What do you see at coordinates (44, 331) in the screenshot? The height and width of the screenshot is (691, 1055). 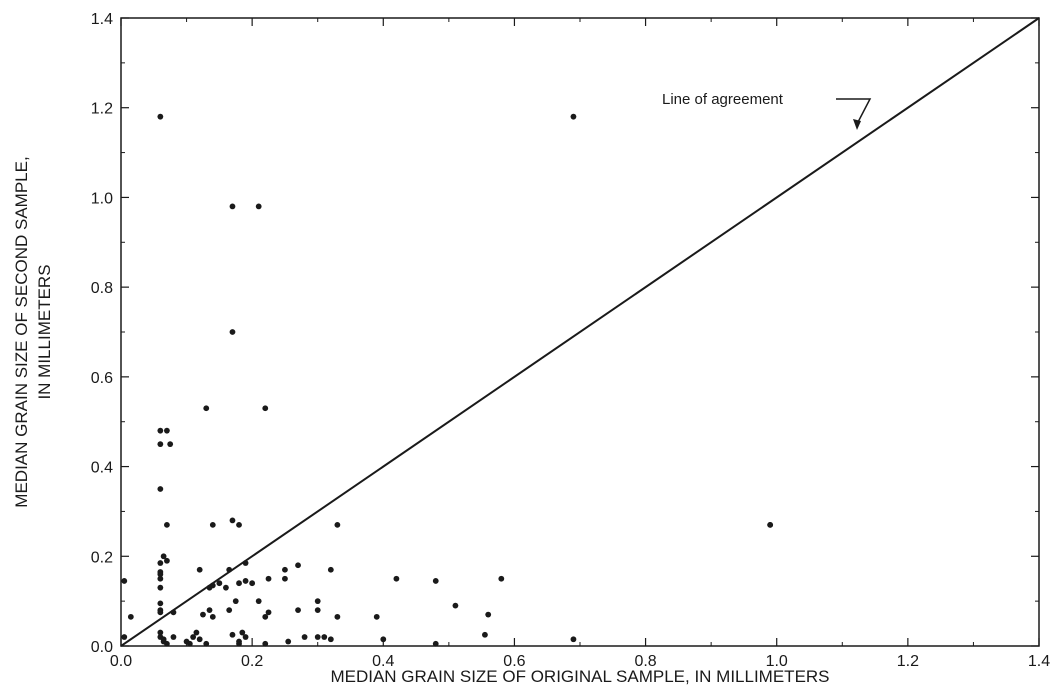 I see `y-axis-title-line-2: IN MILLIMETERS` at bounding box center [44, 331].